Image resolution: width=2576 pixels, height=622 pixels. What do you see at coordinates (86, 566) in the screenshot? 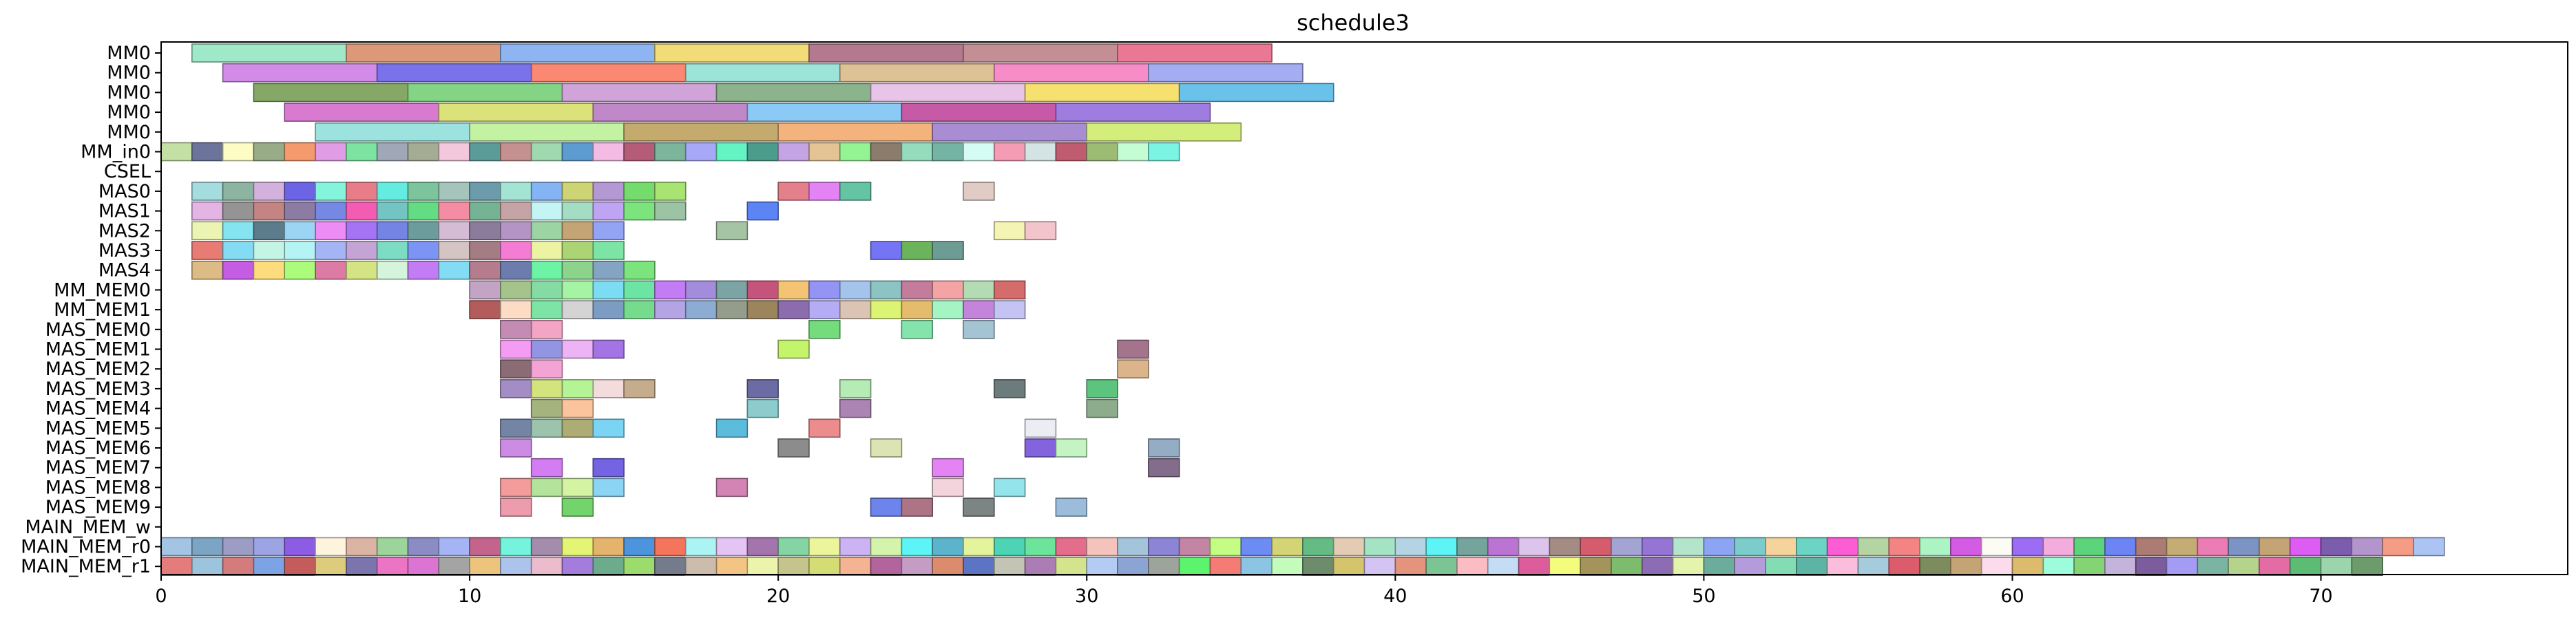
I see `y-tick-label: MAIN_MEM_r1` at bounding box center [86, 566].